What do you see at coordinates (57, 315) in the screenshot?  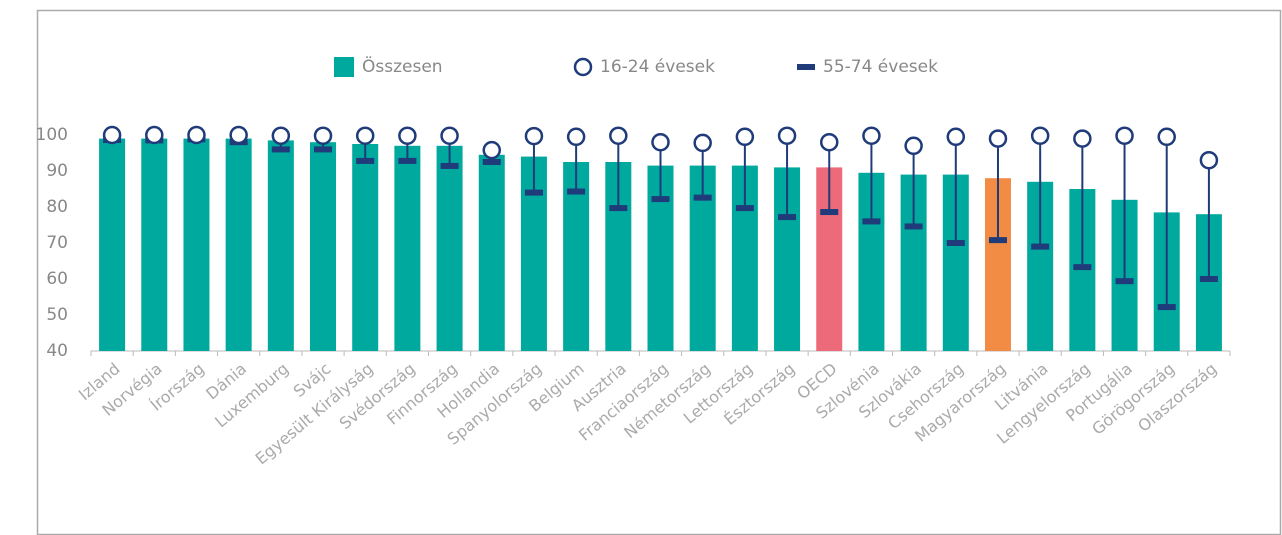 I see `y-tick-label: 50` at bounding box center [57, 315].